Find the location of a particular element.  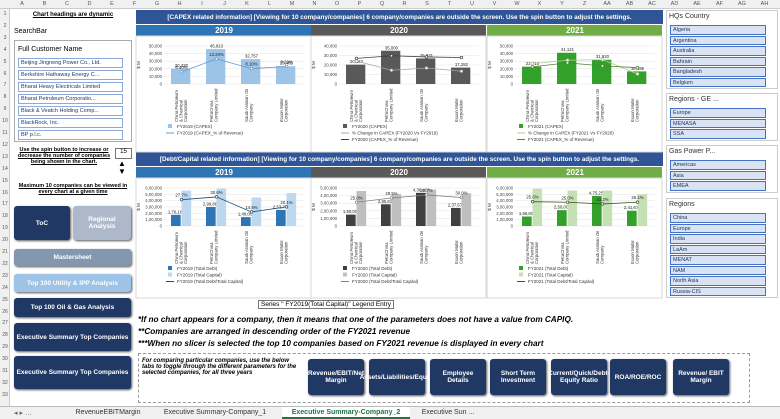

column-letter: AD is located at coordinates (674, 4).